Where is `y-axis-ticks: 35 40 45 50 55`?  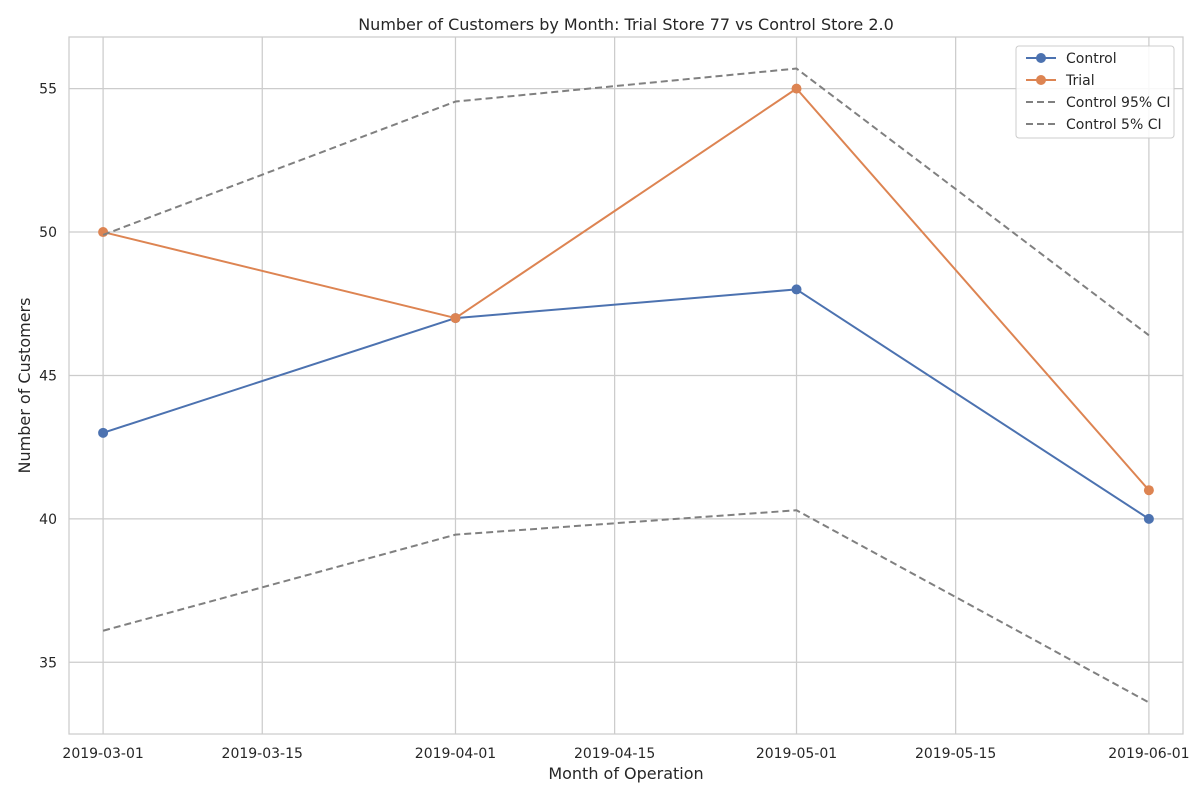 y-axis-ticks: 35 40 45 50 55 is located at coordinates (48, 377).